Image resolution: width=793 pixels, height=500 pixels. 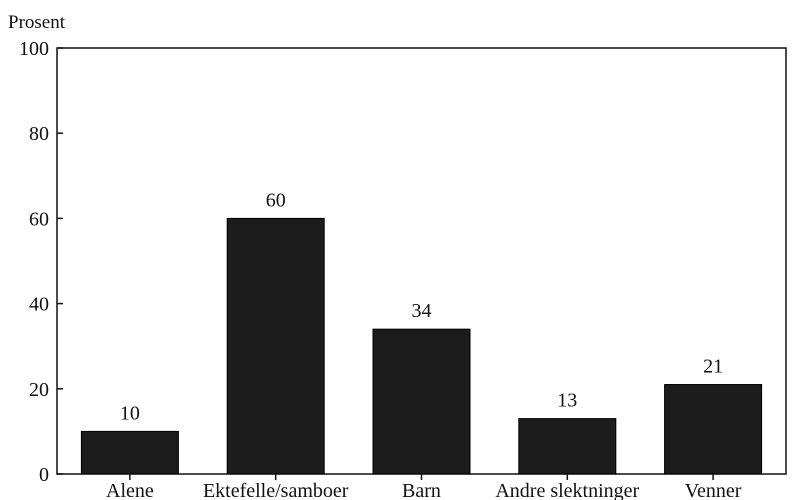 I want to click on bar-value-label: 60, so click(x=276, y=200).